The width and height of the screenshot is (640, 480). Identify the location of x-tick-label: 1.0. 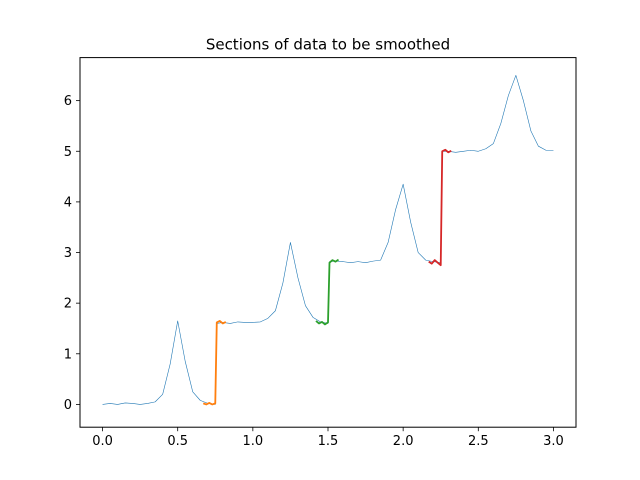
(253, 441).